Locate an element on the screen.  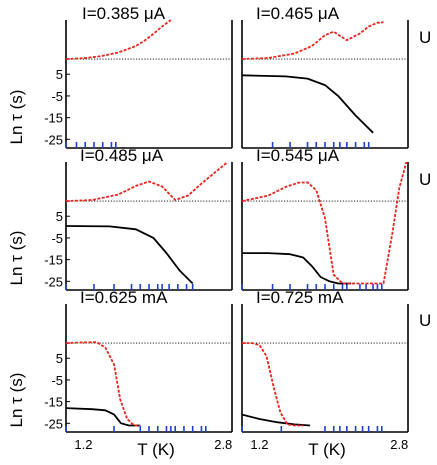
panel-title: I=0.465 μA is located at coordinates (298, 13).